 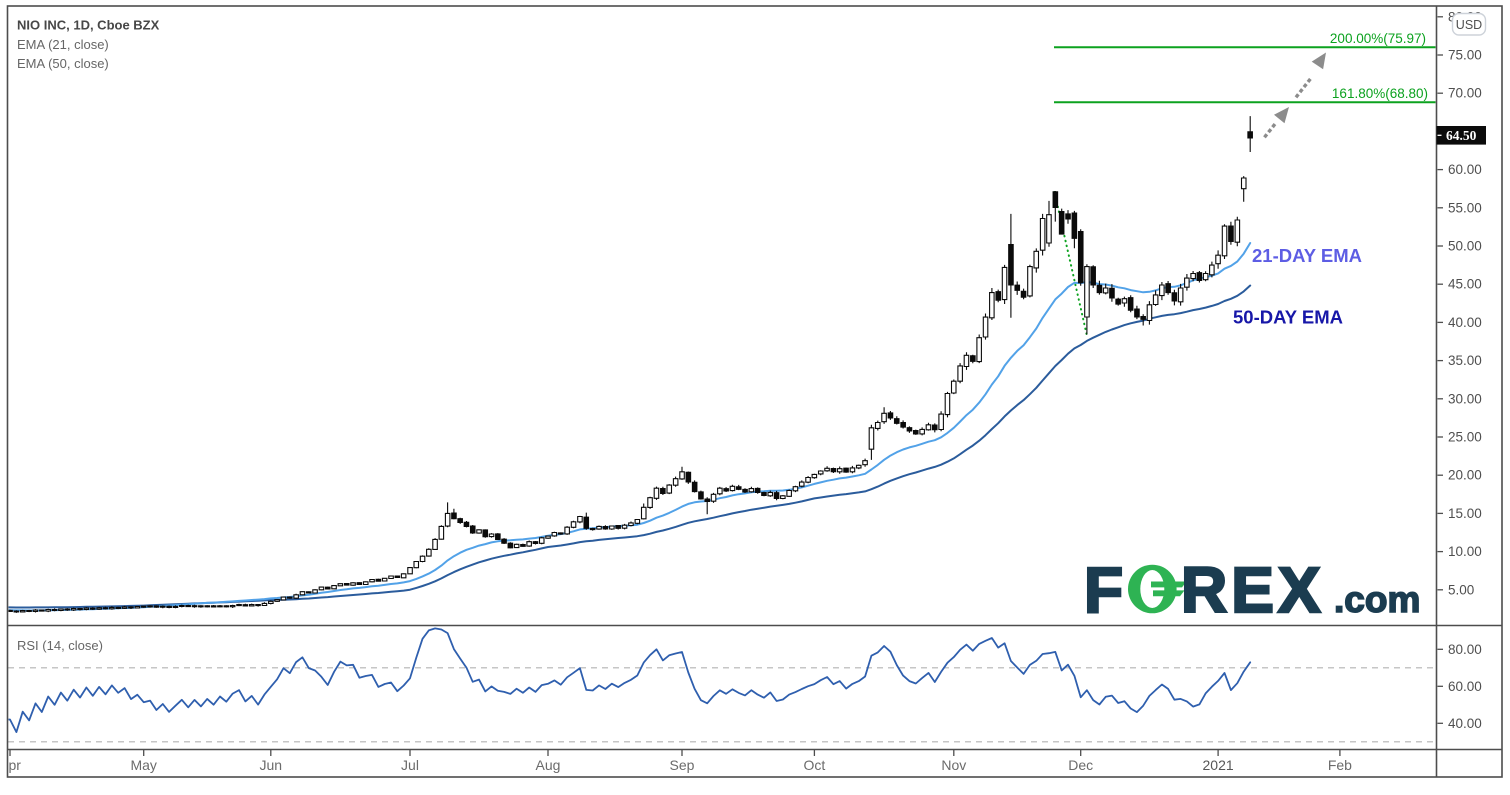 I want to click on svg-text: 15.00, so click(x=1465, y=513).